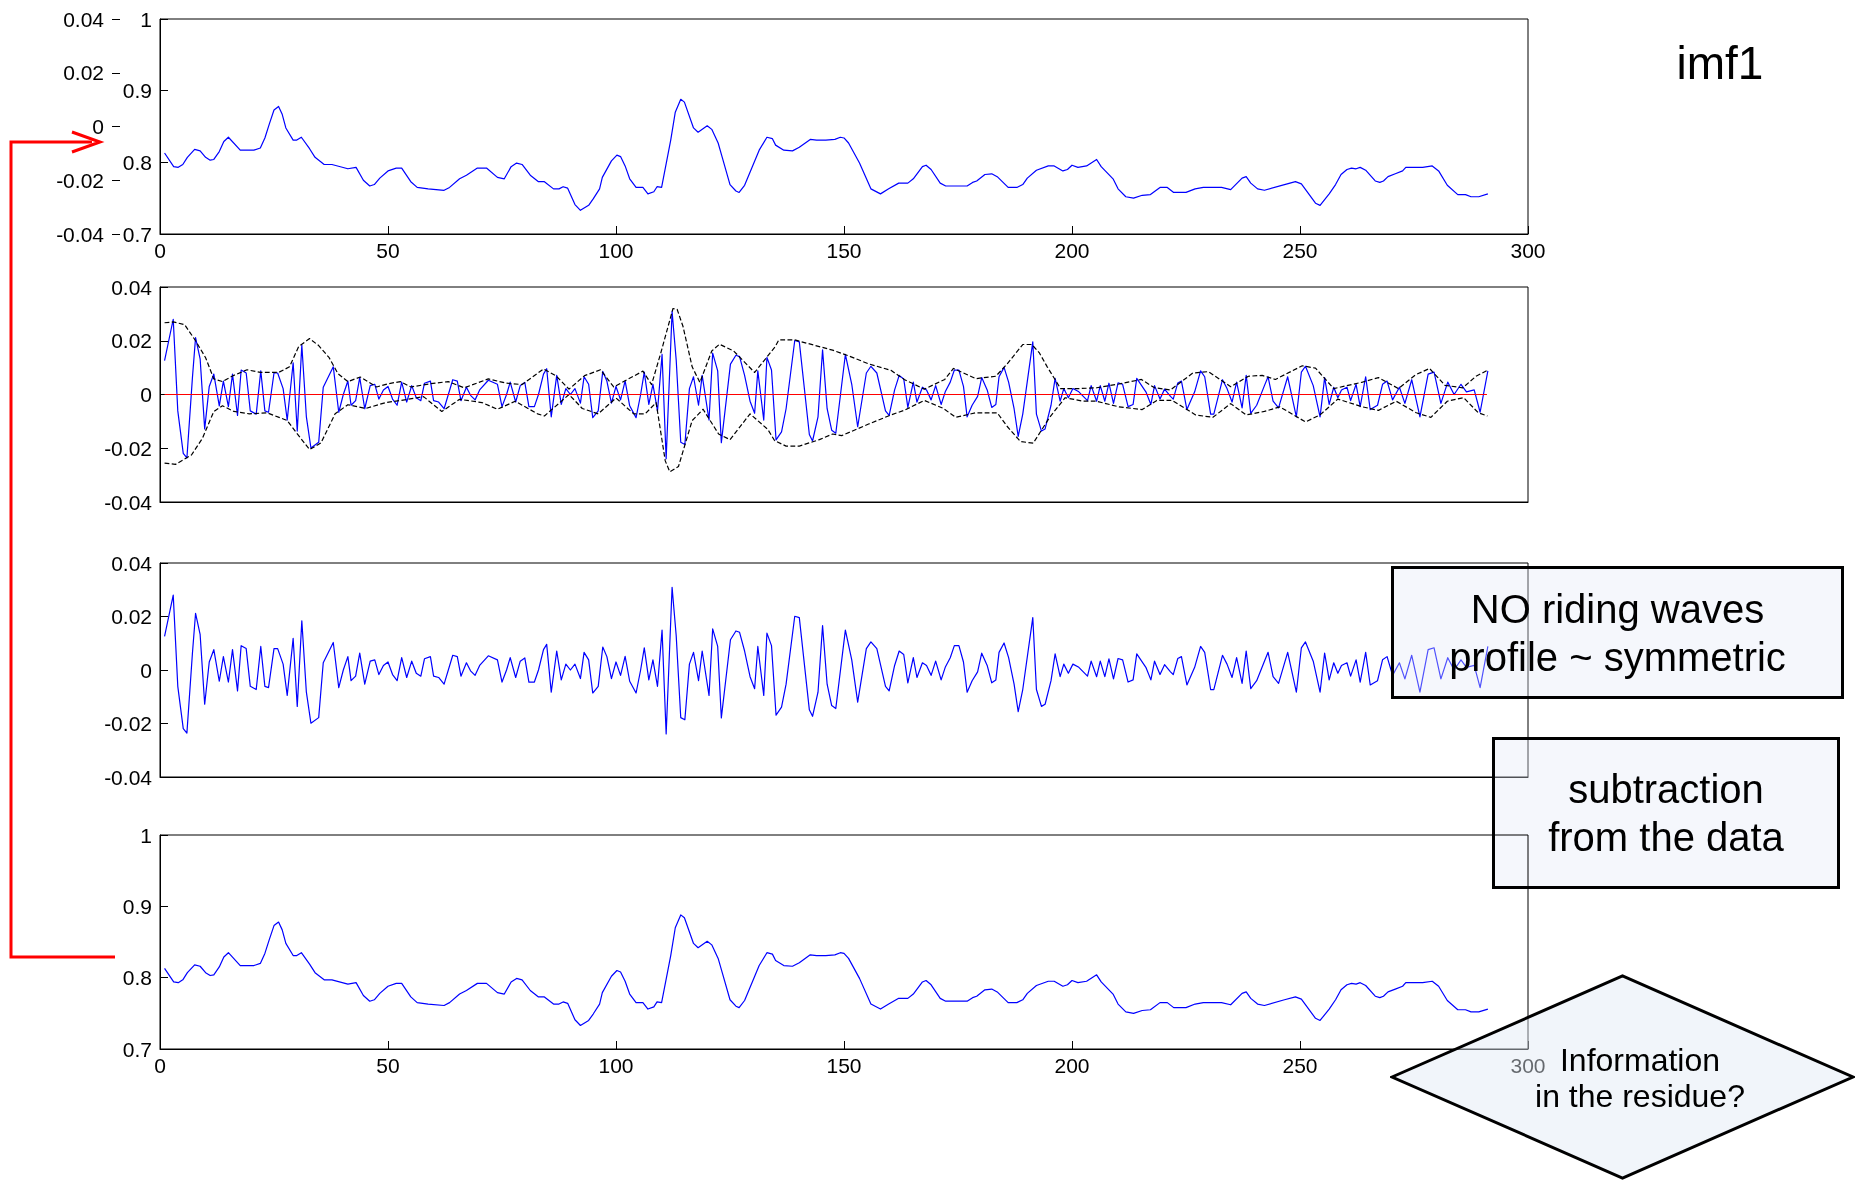  Describe the element at coordinates (1666, 813) in the screenshot. I see `text: subtraction from the data` at that location.